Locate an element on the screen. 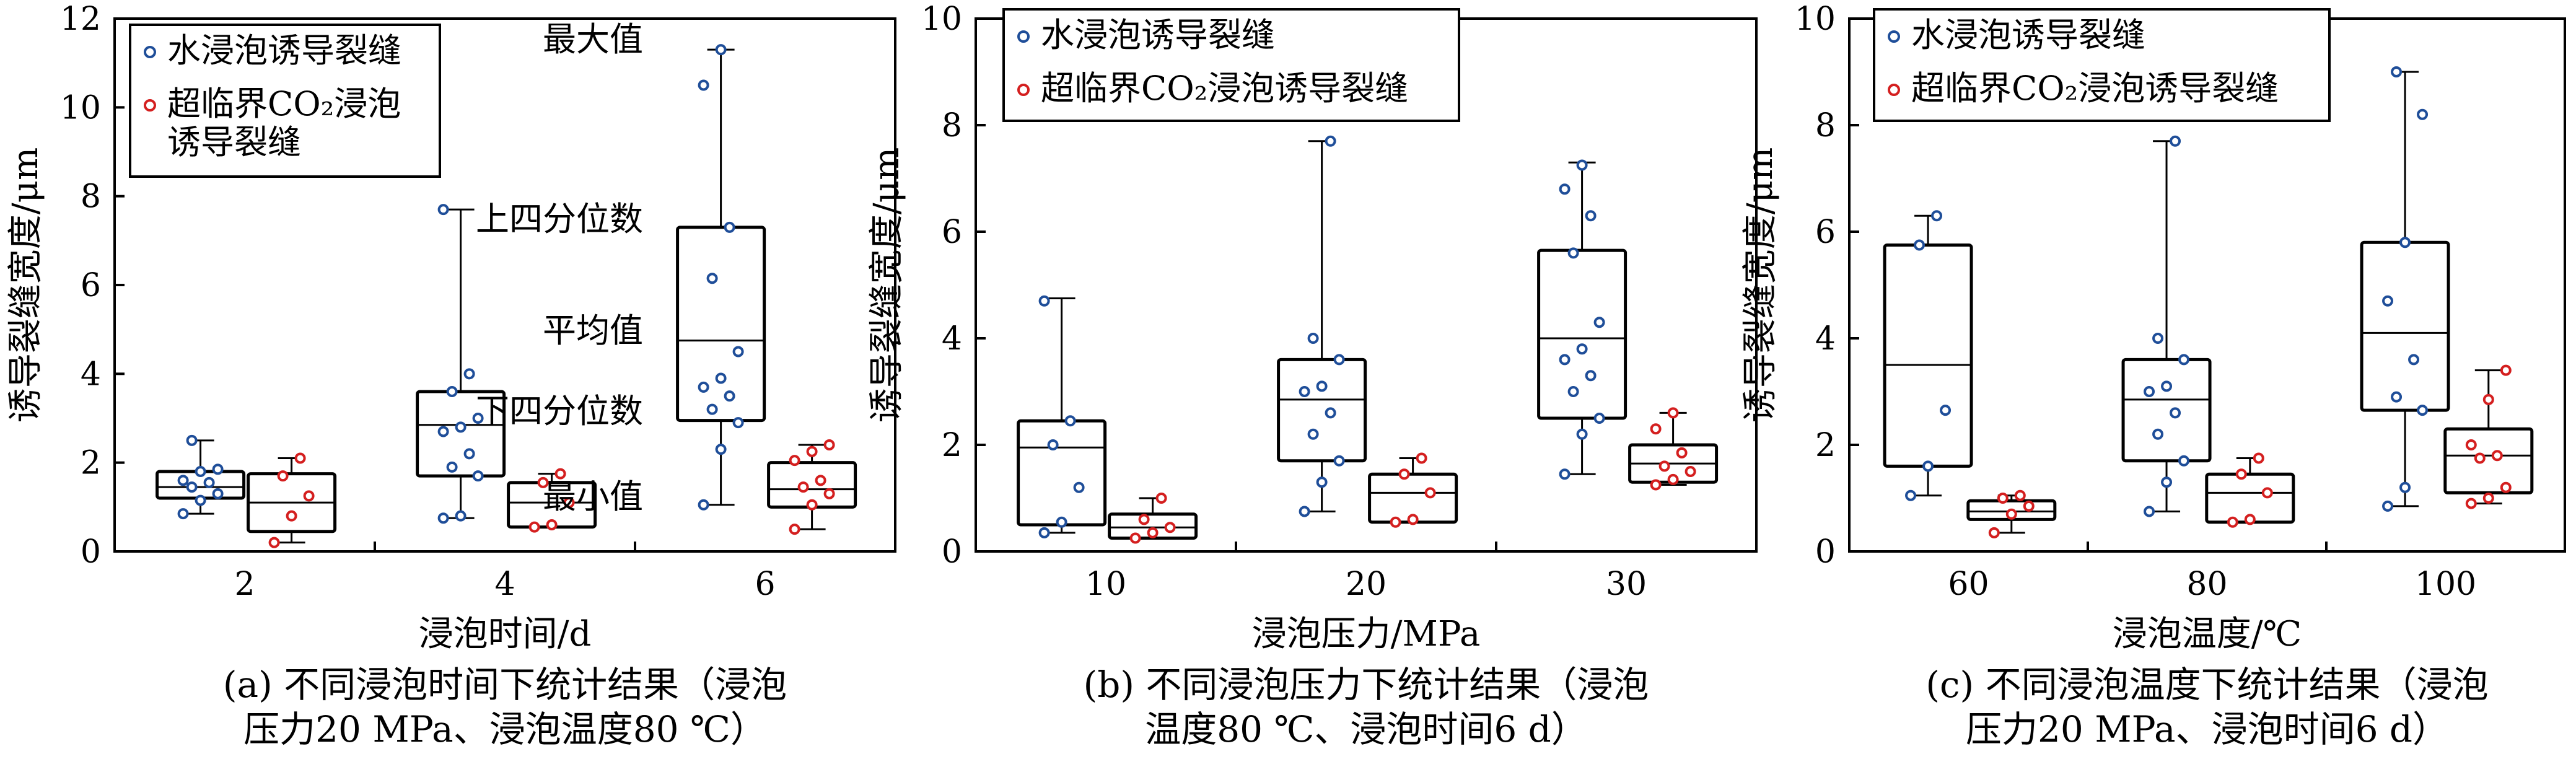 The height and width of the screenshot is (759, 2576). x-tick-label: 100 is located at coordinates (2445, 584).